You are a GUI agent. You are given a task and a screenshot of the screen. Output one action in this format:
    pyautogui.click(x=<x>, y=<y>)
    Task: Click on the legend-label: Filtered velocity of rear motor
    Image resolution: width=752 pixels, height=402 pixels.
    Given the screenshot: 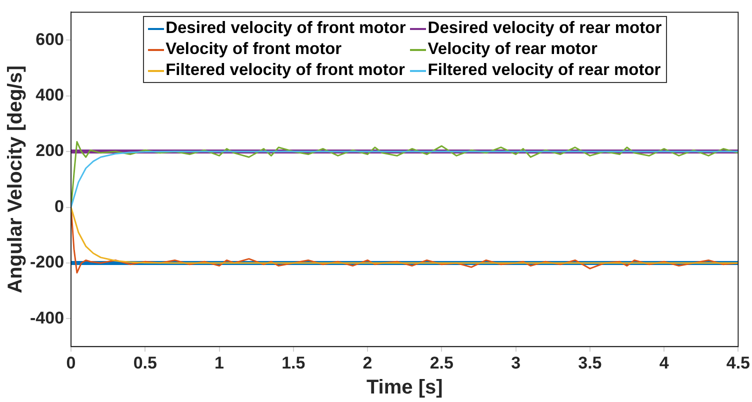 What is the action you would take?
    pyautogui.click(x=544, y=71)
    